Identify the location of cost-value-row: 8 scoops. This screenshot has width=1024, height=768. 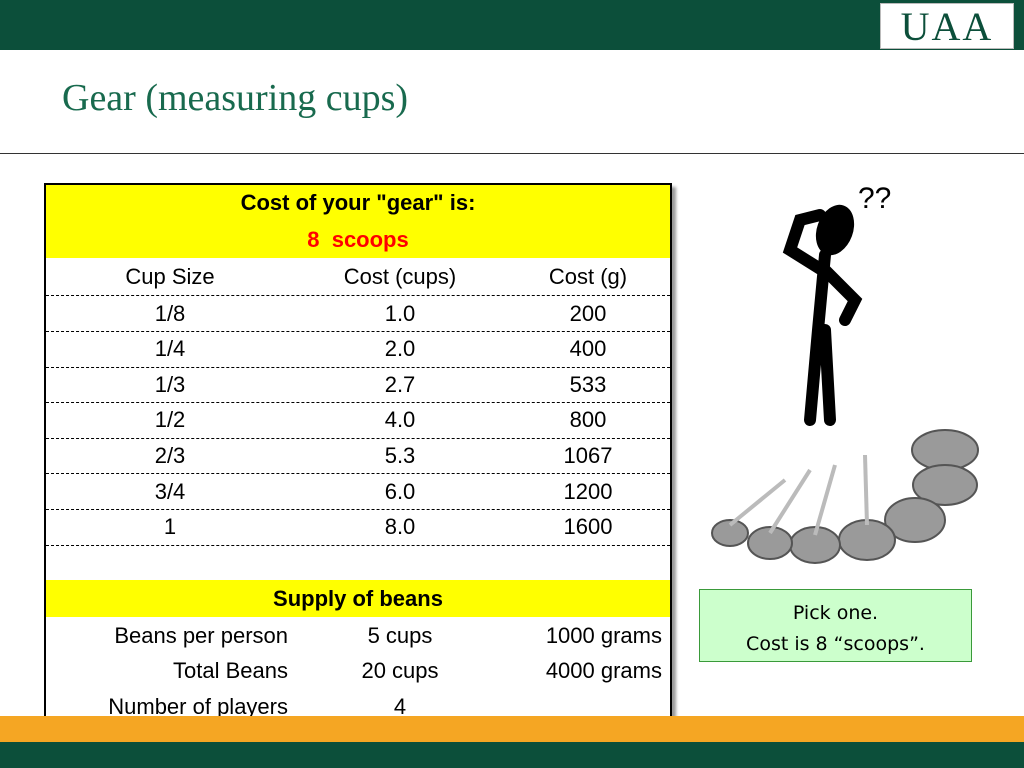
(358, 239).